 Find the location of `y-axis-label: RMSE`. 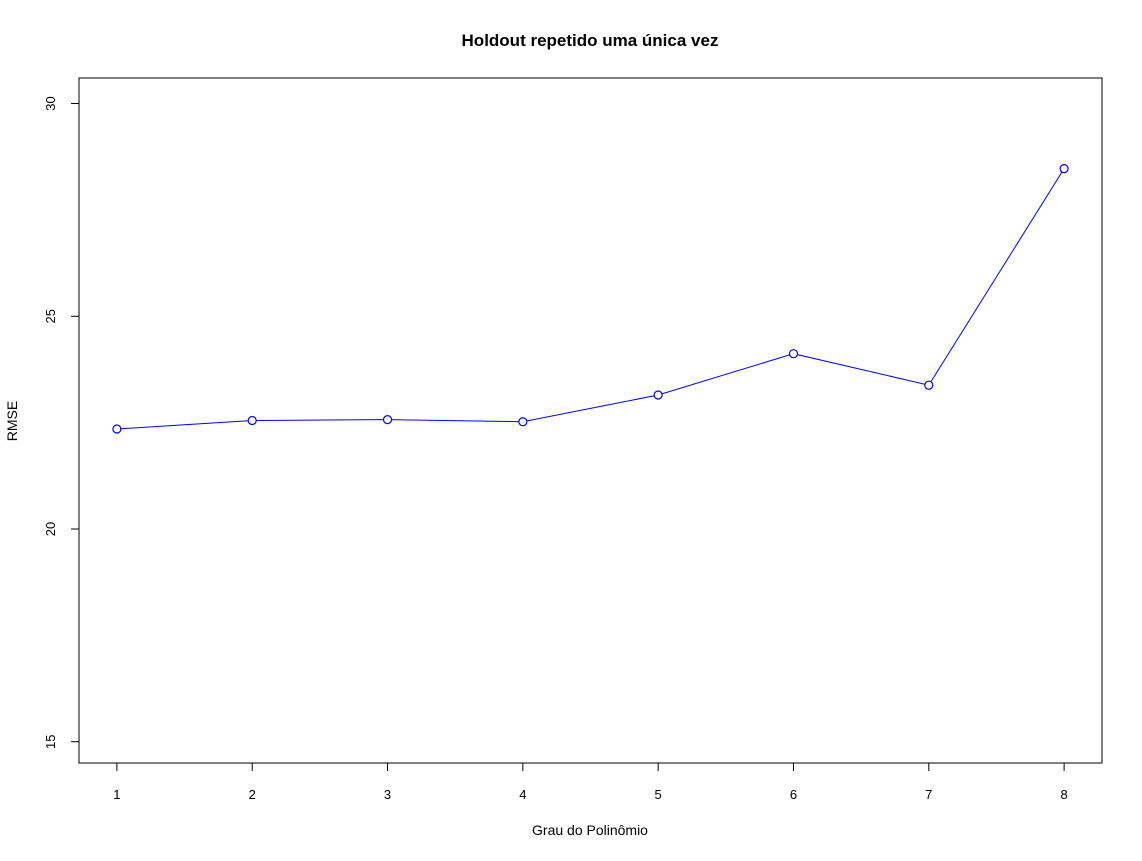

y-axis-label: RMSE is located at coordinates (12, 421).